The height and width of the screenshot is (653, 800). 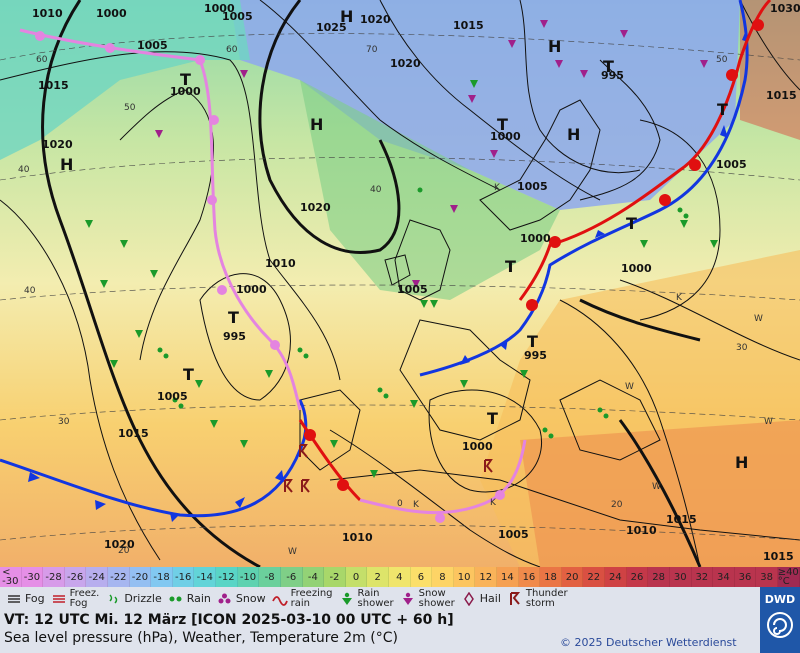 What do you see at coordinates (514, 598) in the screenshot?
I see `thunderstorm-icon` at bounding box center [514, 598].